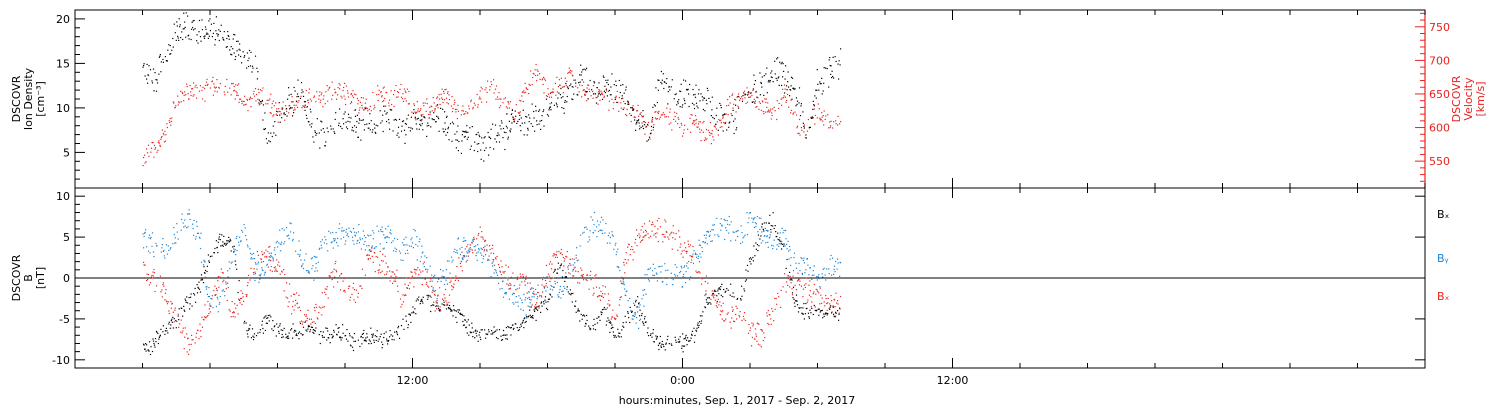  What do you see at coordinates (28, 278) in the screenshot?
I see `bfield-axis-title-line: B` at bounding box center [28, 278].